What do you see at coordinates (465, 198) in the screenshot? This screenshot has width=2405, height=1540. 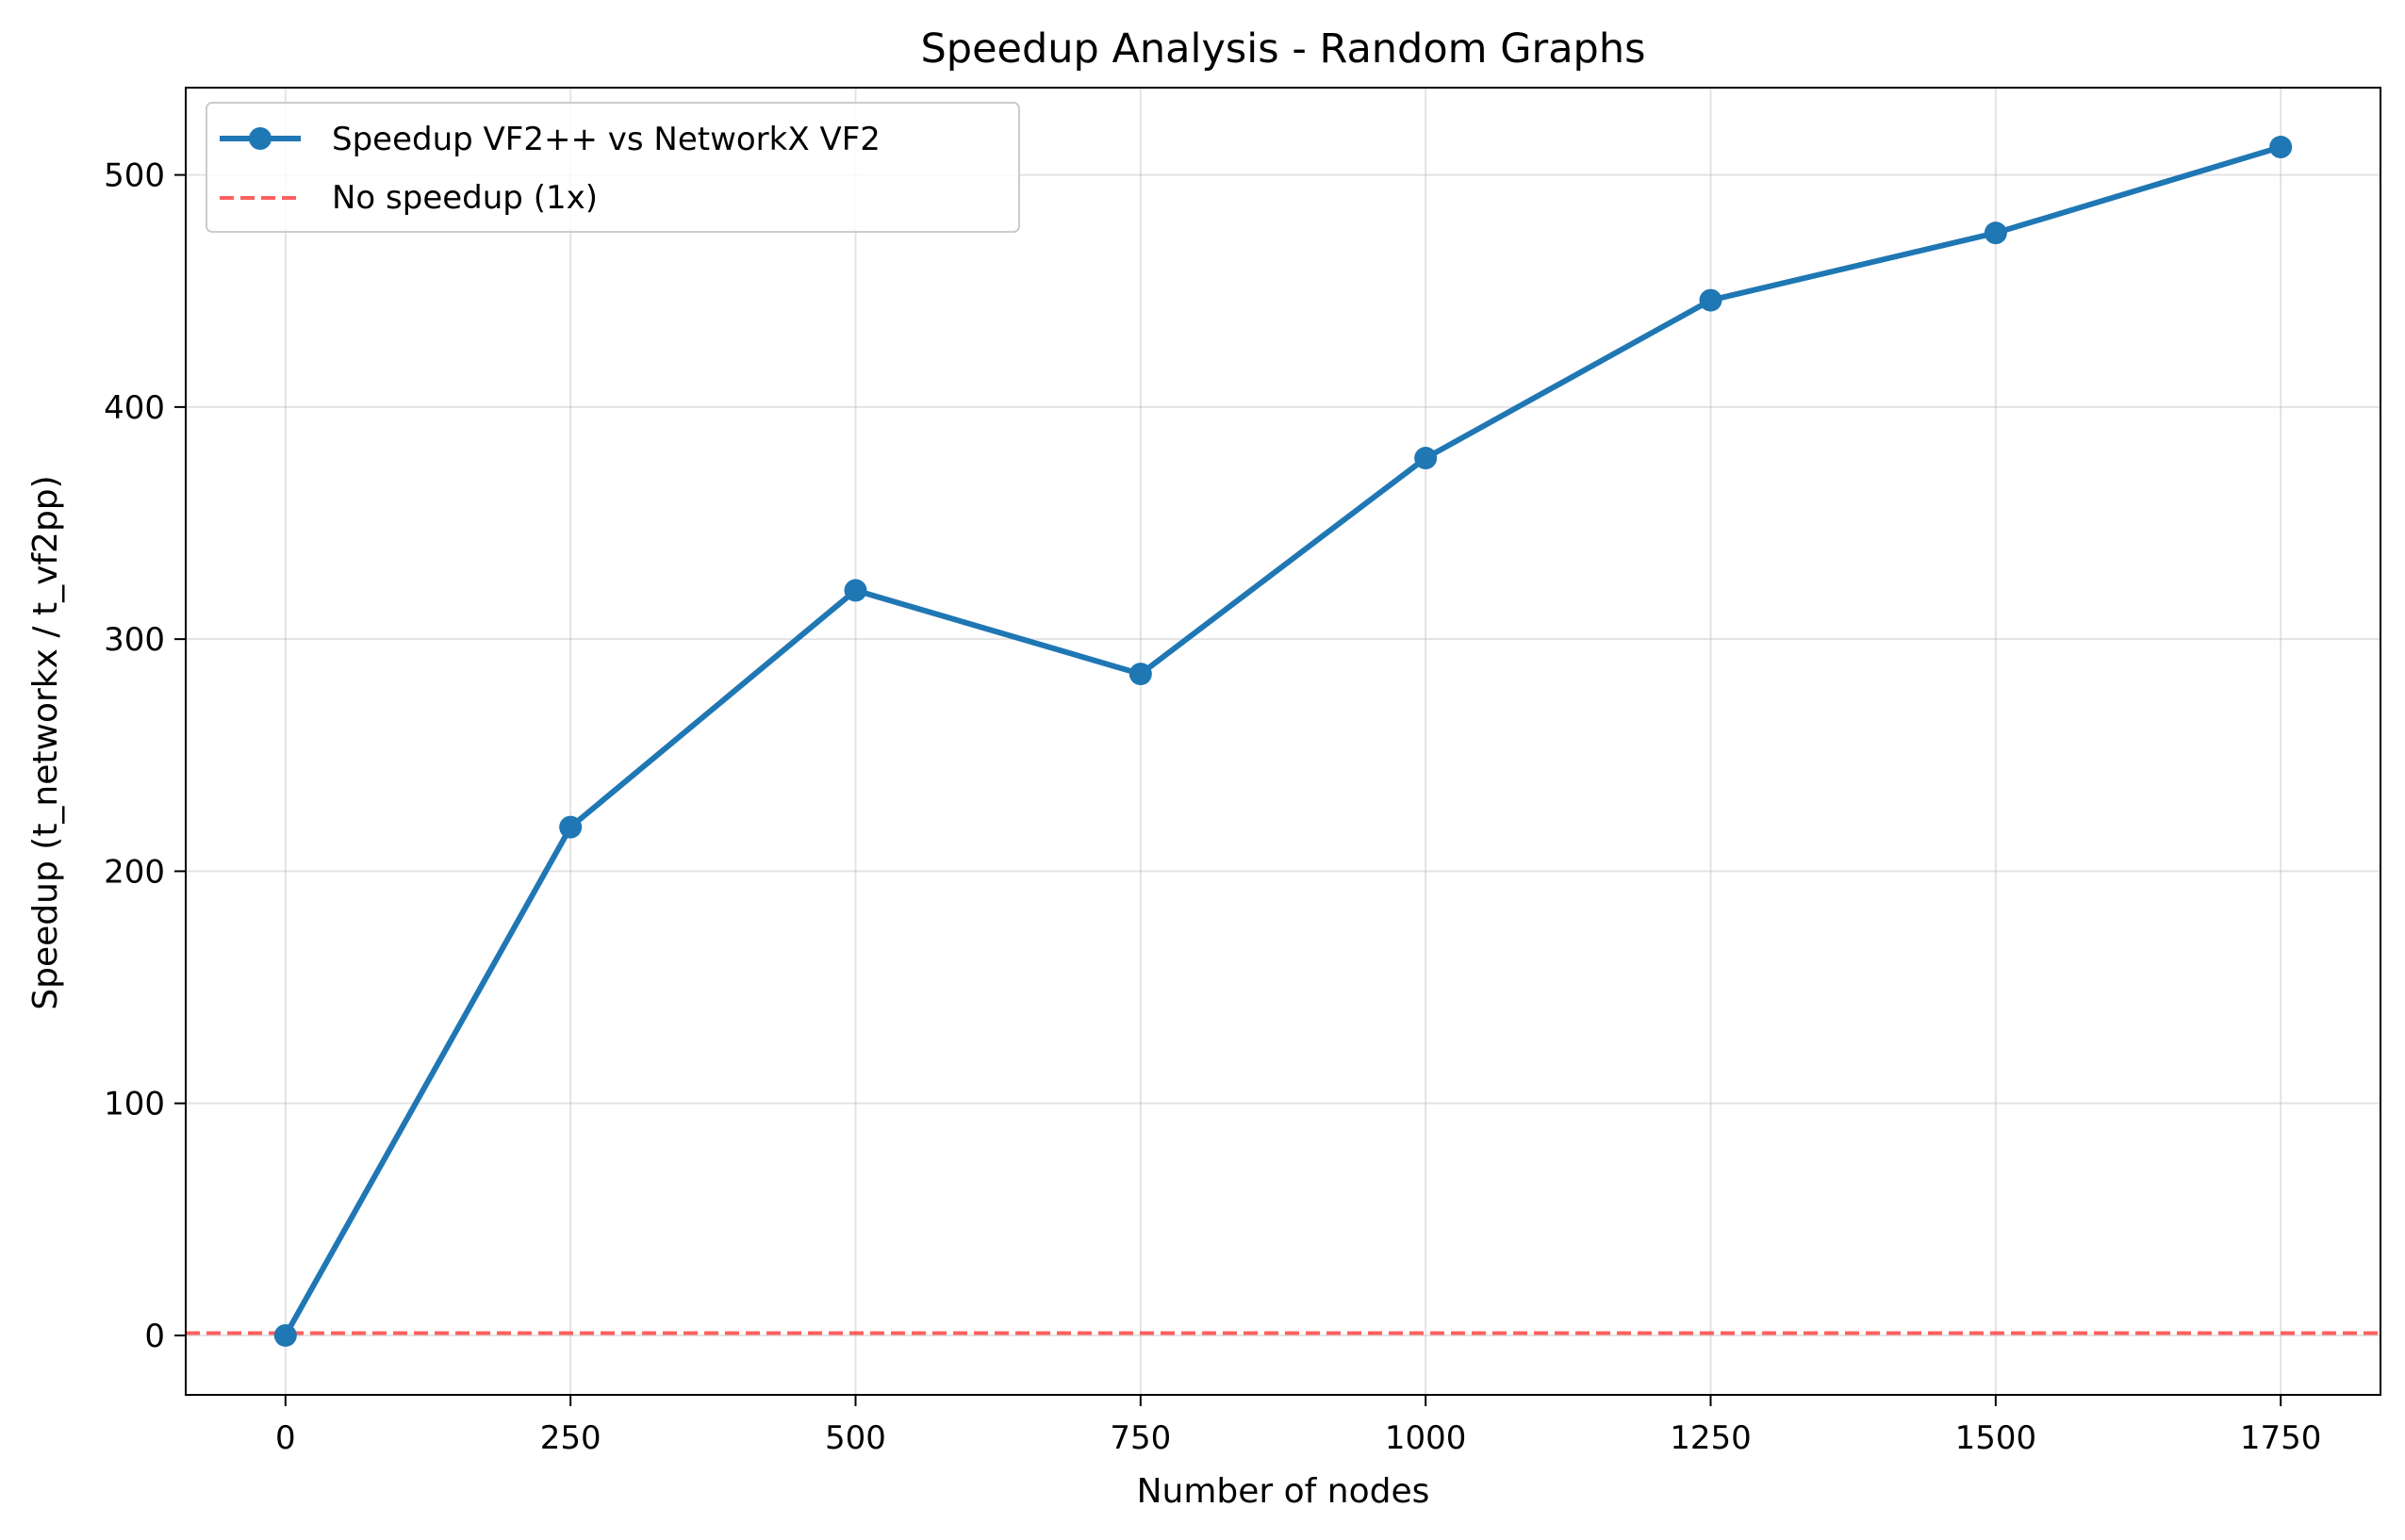 I see `legend-reference-label: No speedup (1x)` at bounding box center [465, 198].